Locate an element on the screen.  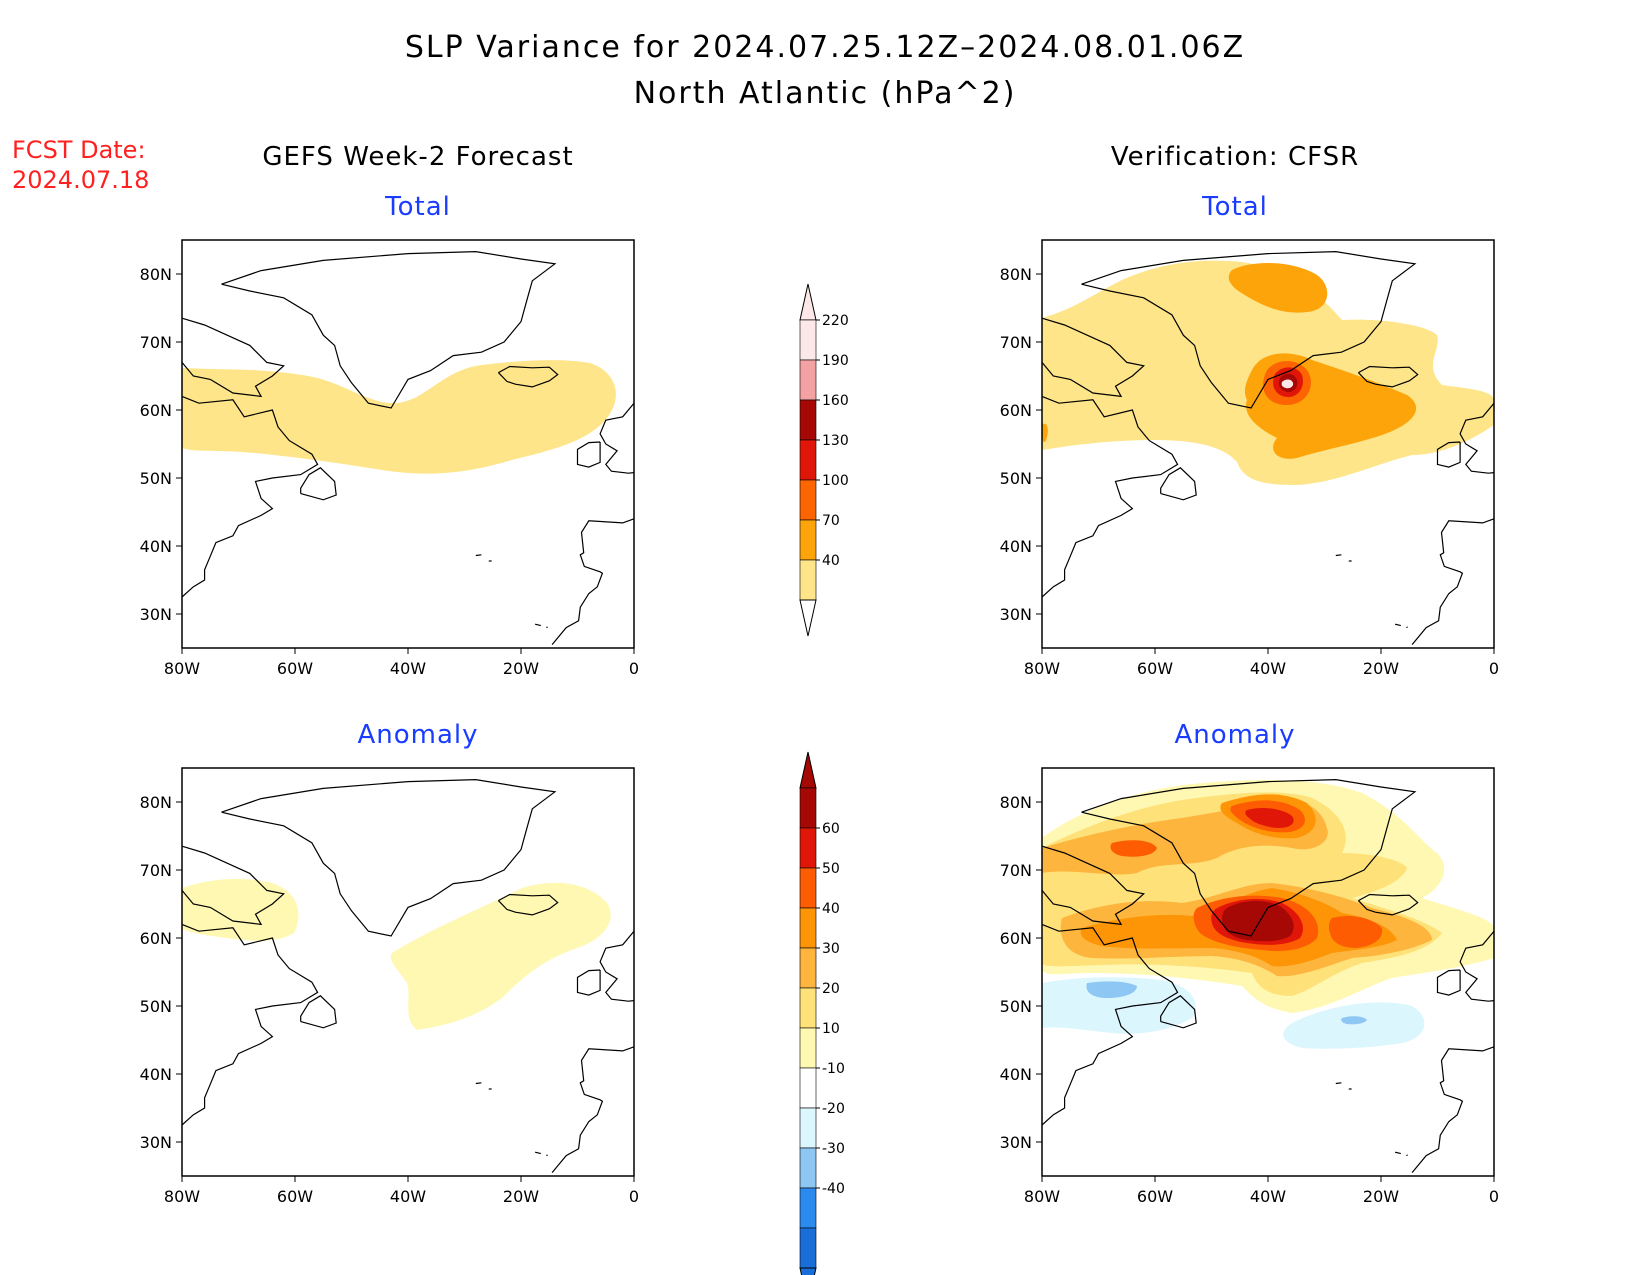
forecast-date-value: 2024.07.18 is located at coordinates (81, 180).